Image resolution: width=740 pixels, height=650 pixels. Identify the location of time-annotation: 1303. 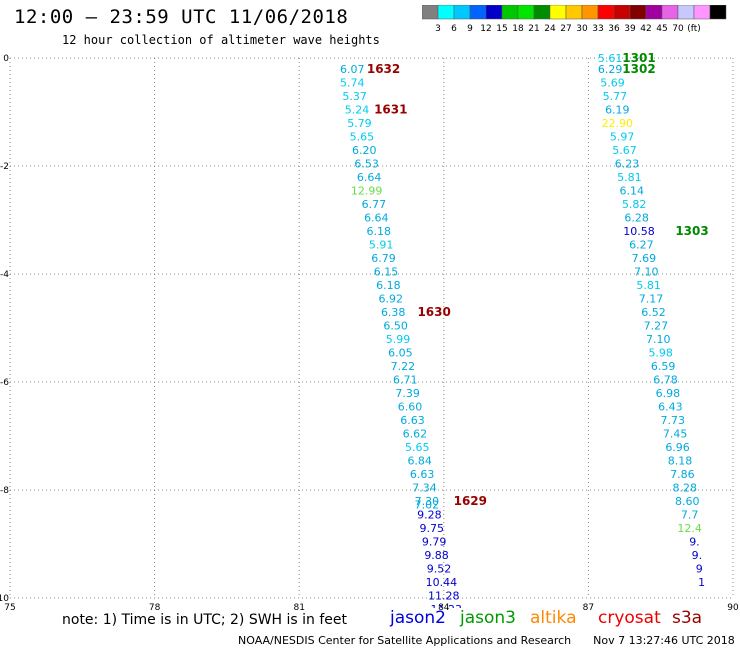
(691, 231).